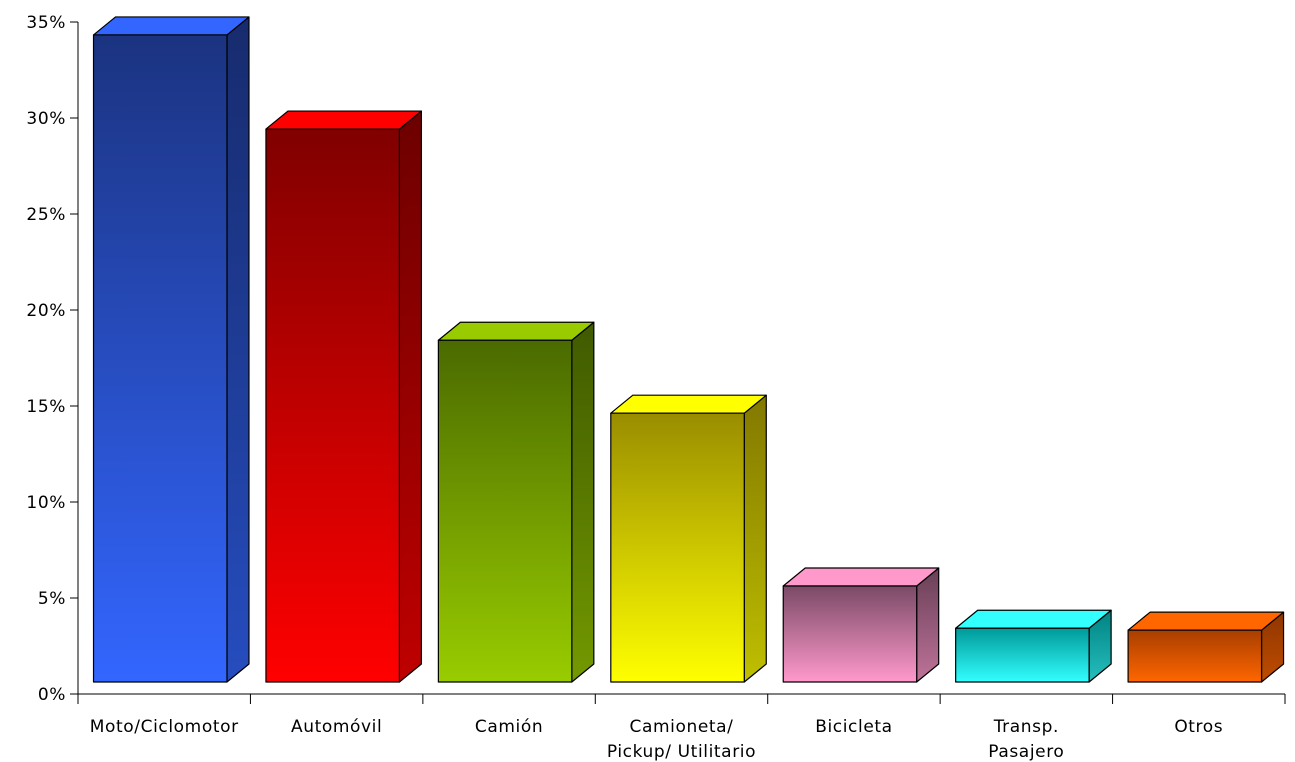 This screenshot has width=1295, height=762. What do you see at coordinates (509, 727) in the screenshot?
I see `x-tick-label: Camión` at bounding box center [509, 727].